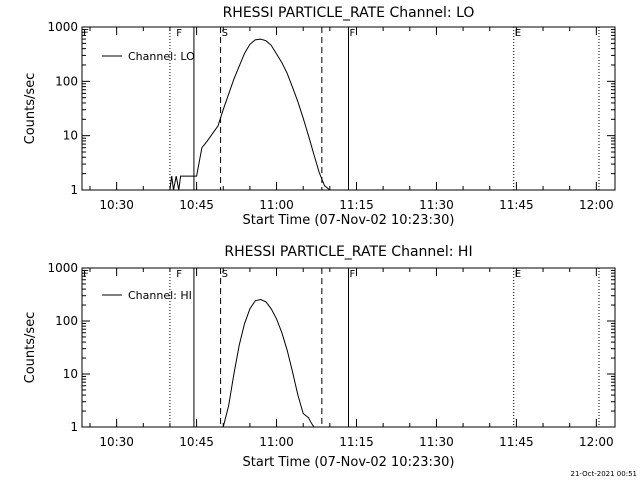  What do you see at coordinates (161, 56) in the screenshot?
I see `legend-label: Channel: LO` at bounding box center [161, 56].